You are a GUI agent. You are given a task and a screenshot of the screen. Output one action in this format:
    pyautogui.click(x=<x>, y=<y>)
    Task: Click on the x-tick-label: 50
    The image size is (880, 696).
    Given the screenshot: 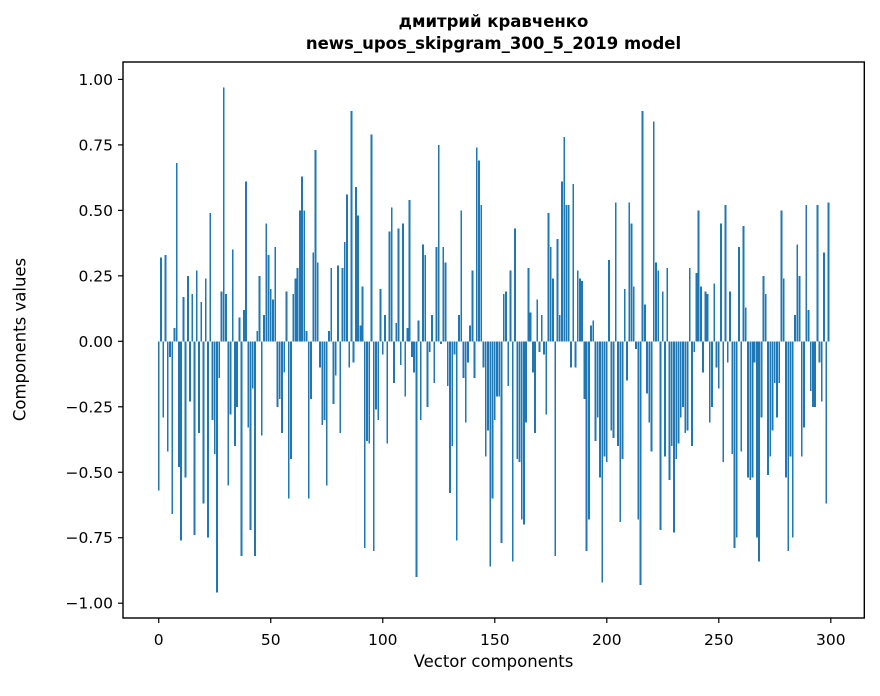 What is the action you would take?
    pyautogui.click(x=271, y=640)
    